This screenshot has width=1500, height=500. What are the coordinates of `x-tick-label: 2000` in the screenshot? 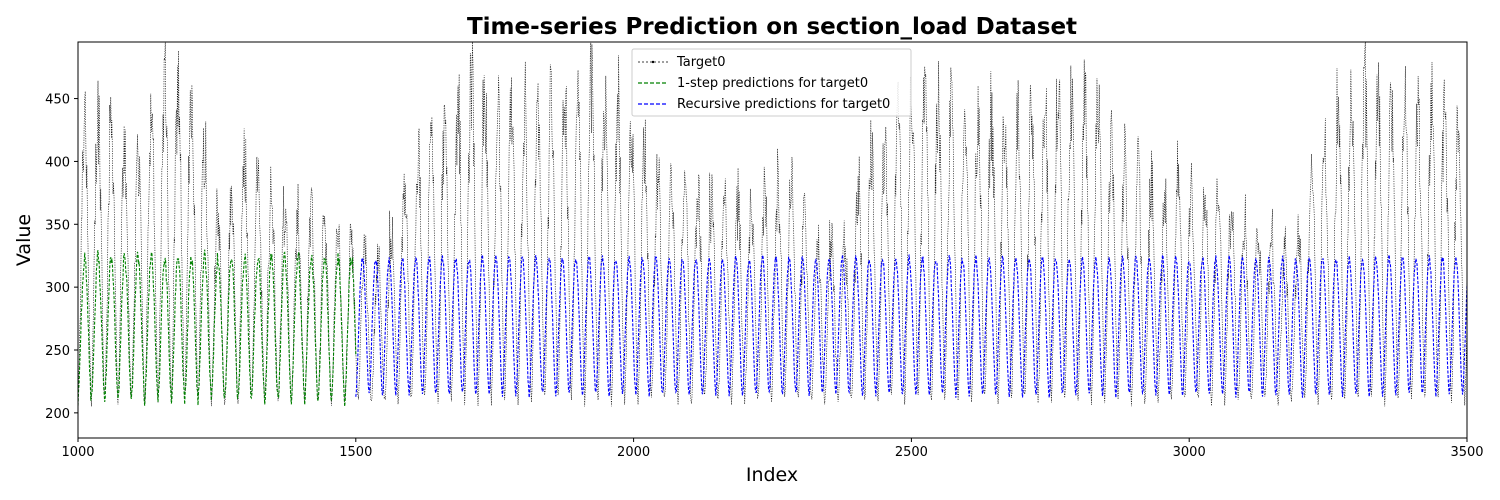 It's located at (633, 452).